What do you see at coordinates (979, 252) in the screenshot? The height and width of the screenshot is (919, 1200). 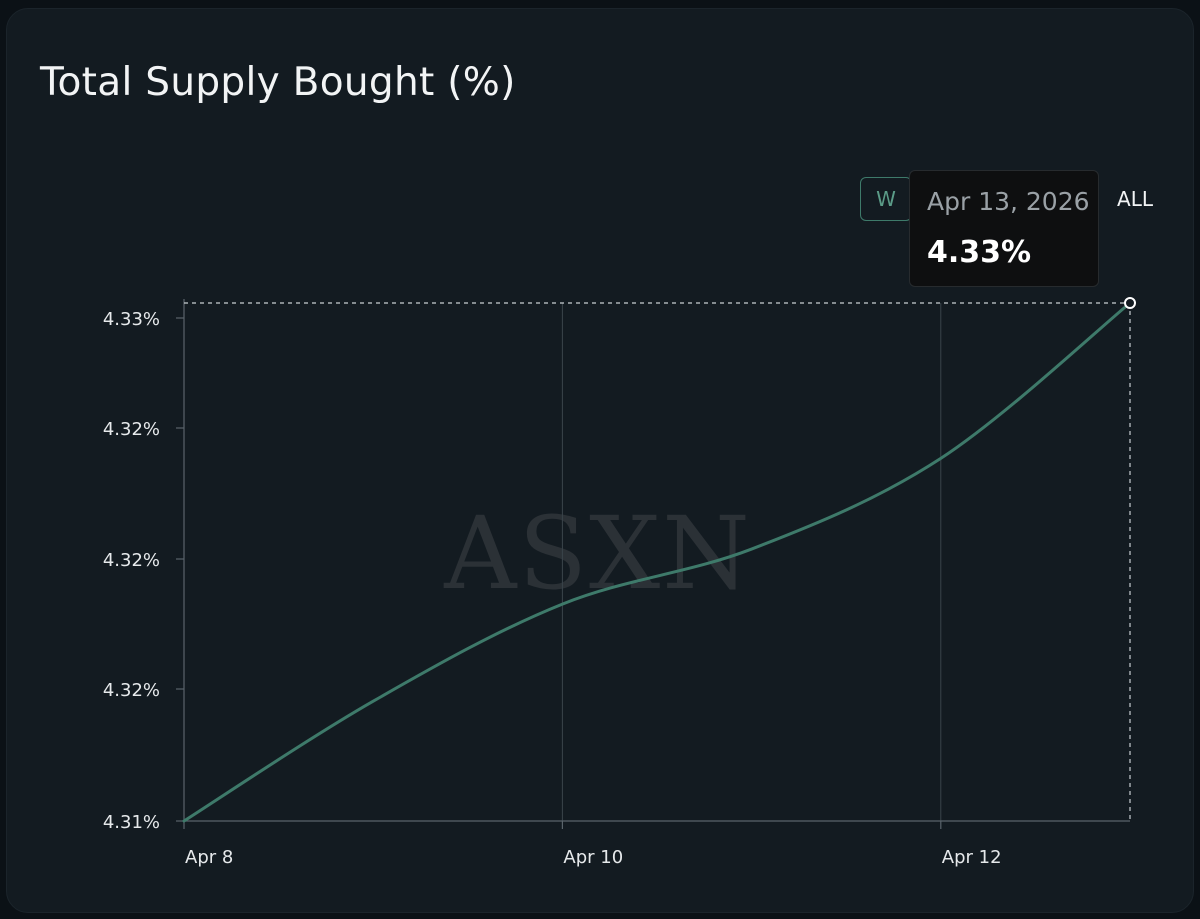 I see `tooltip-value: 4.33%` at bounding box center [979, 252].